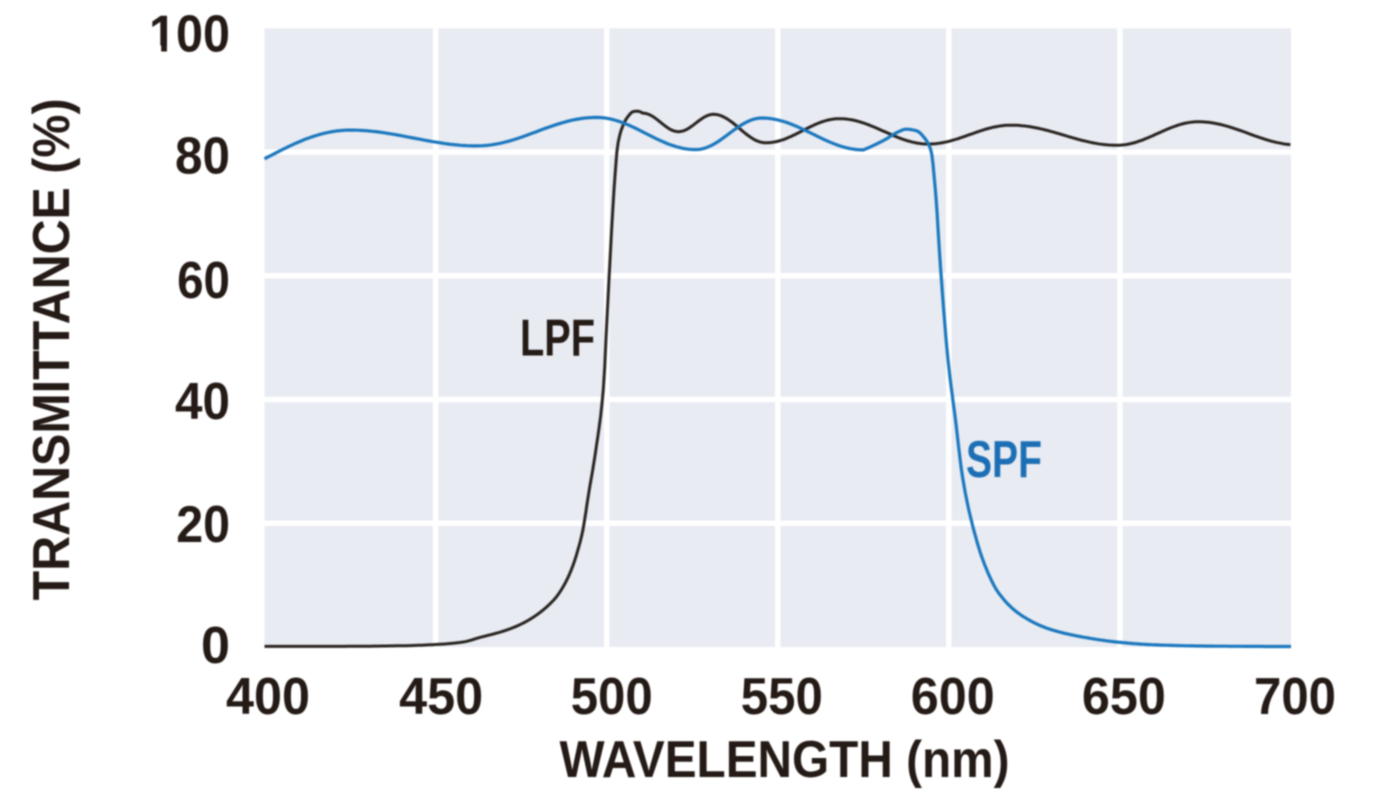  Describe the element at coordinates (203, 281) in the screenshot. I see `svg-text: 60` at that location.